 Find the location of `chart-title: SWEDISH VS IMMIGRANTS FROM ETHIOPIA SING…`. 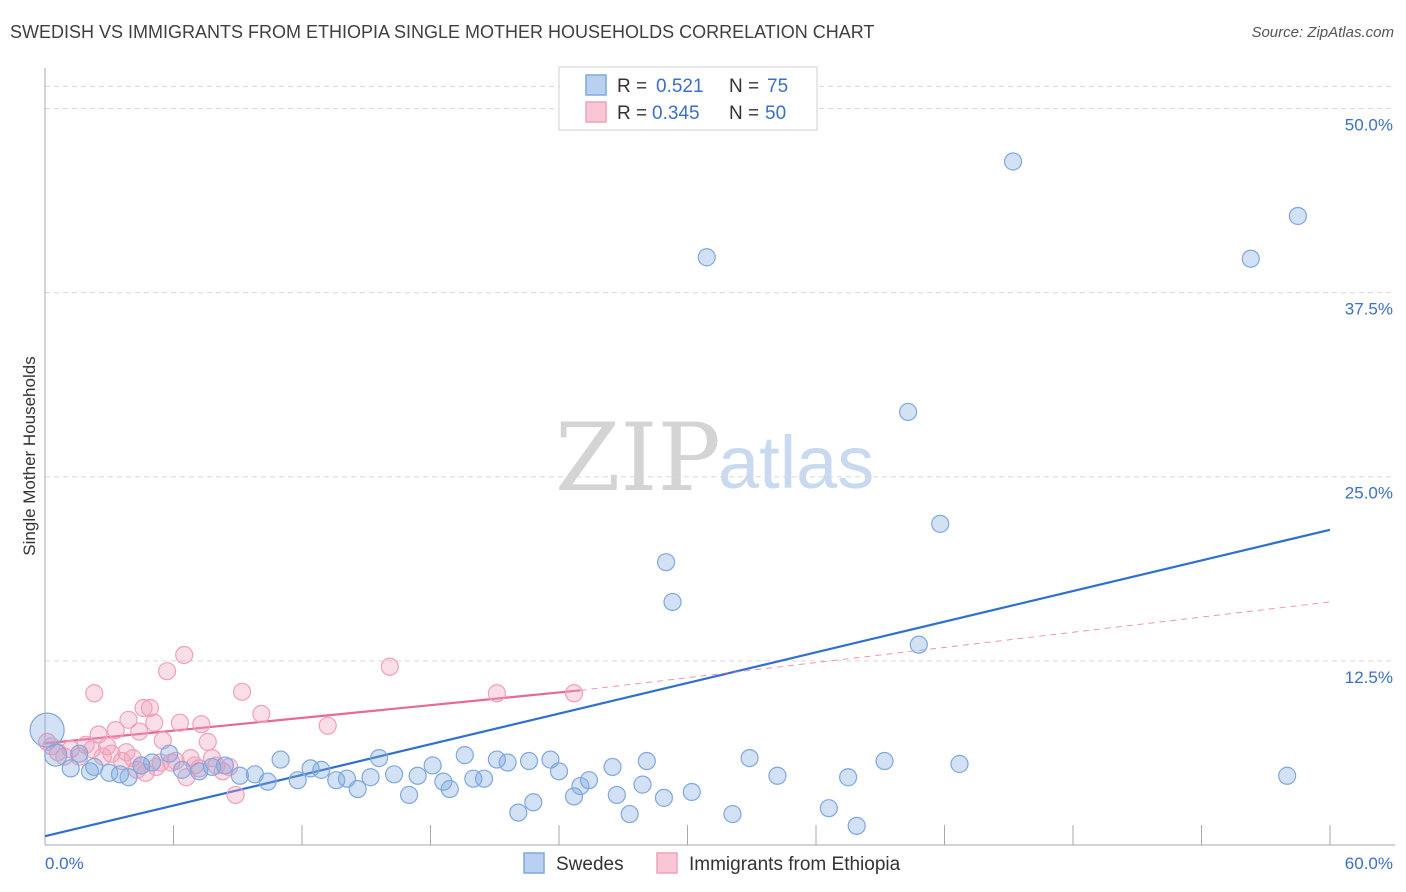

chart-title: SWEDISH VS IMMIGRANTS FROM ETHIOPIA SING… is located at coordinates (442, 32).